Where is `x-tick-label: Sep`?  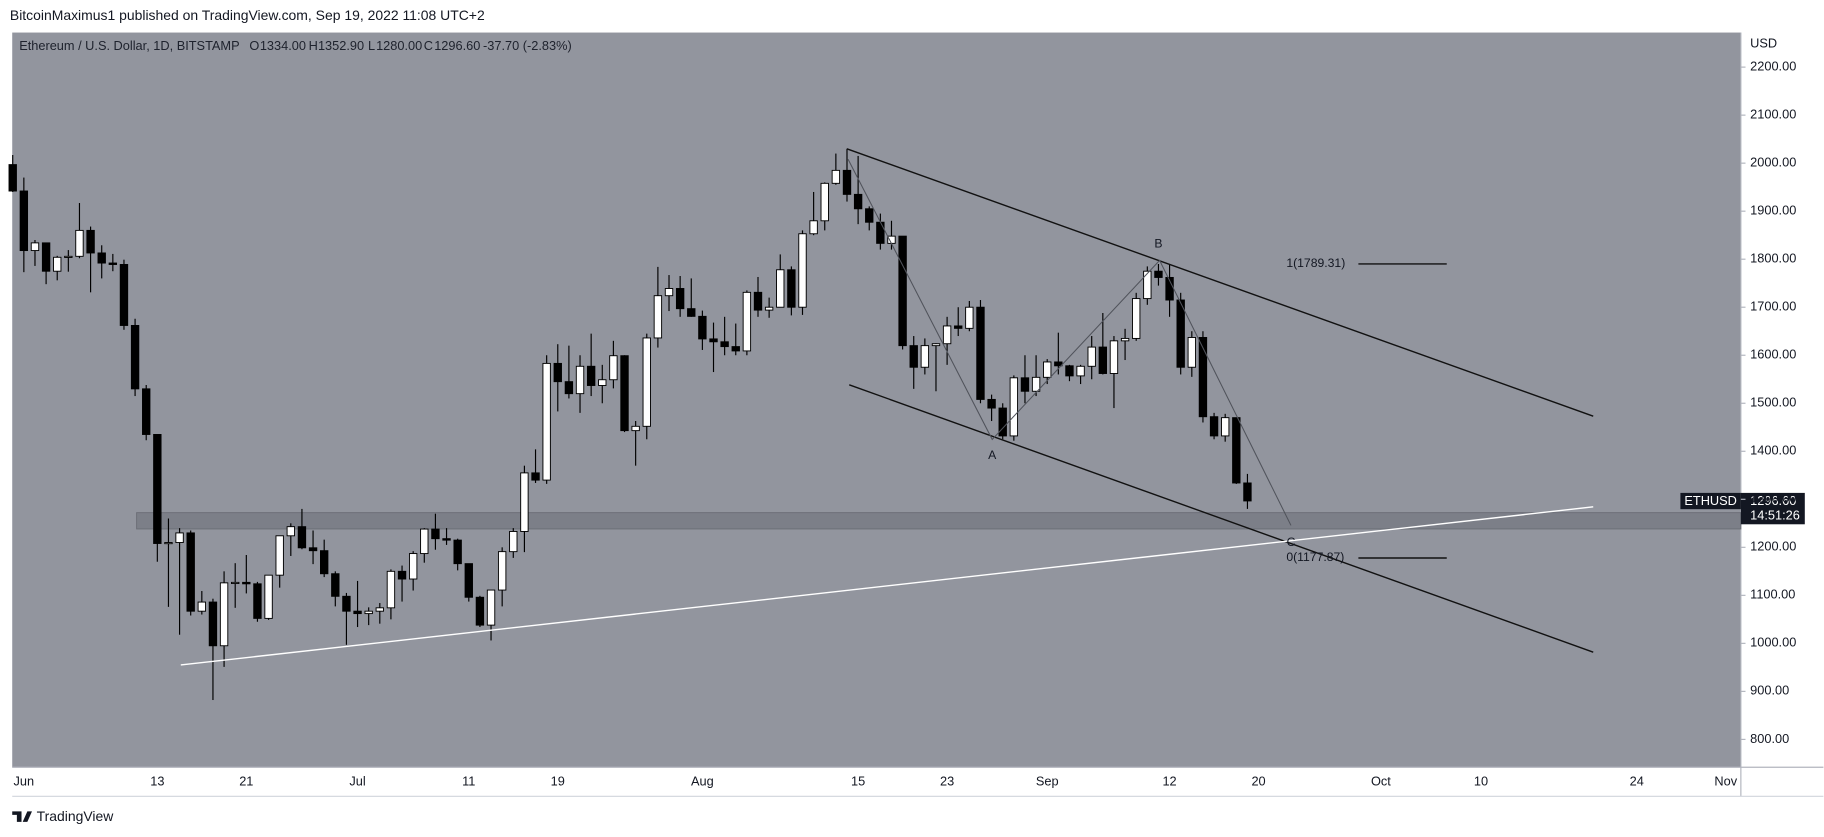 x-tick-label: Sep is located at coordinates (1047, 781).